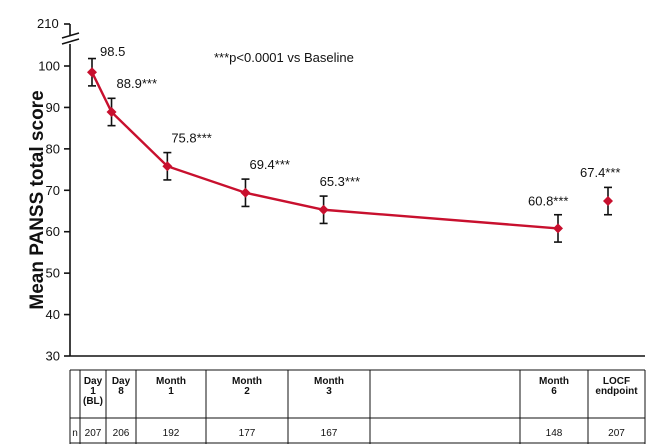  I want to click on data-point: 98.5, so click(106, 65).